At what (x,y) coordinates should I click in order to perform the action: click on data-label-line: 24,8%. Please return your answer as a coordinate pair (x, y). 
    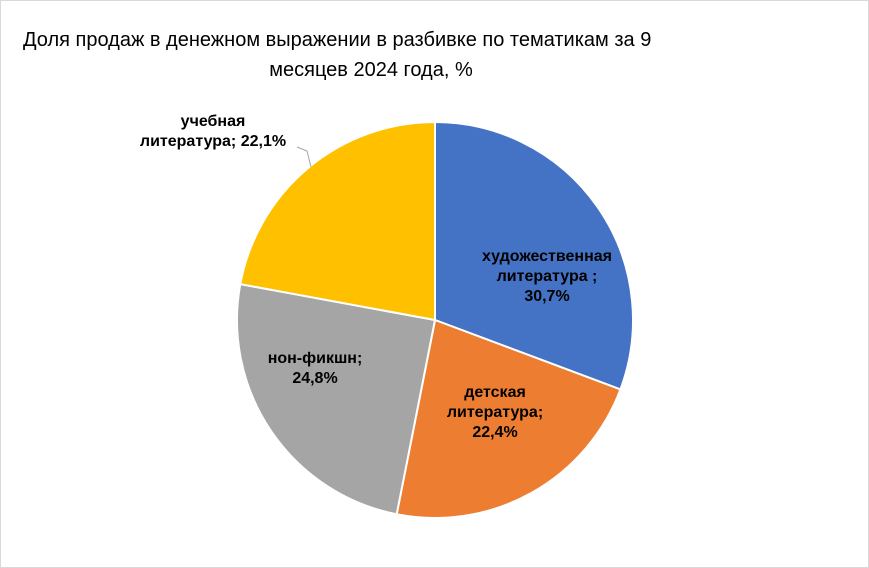
    Looking at the image, I should click on (314, 378).